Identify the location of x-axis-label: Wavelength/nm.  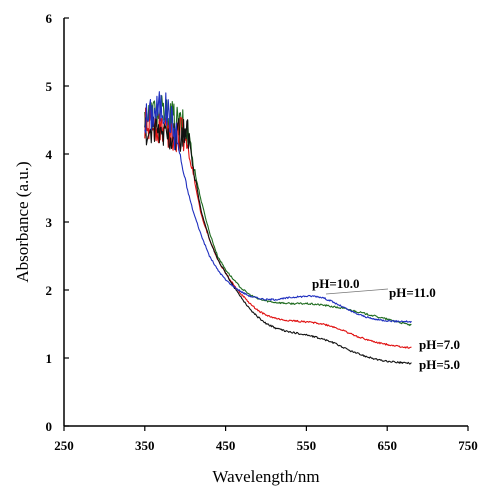
(265, 476).